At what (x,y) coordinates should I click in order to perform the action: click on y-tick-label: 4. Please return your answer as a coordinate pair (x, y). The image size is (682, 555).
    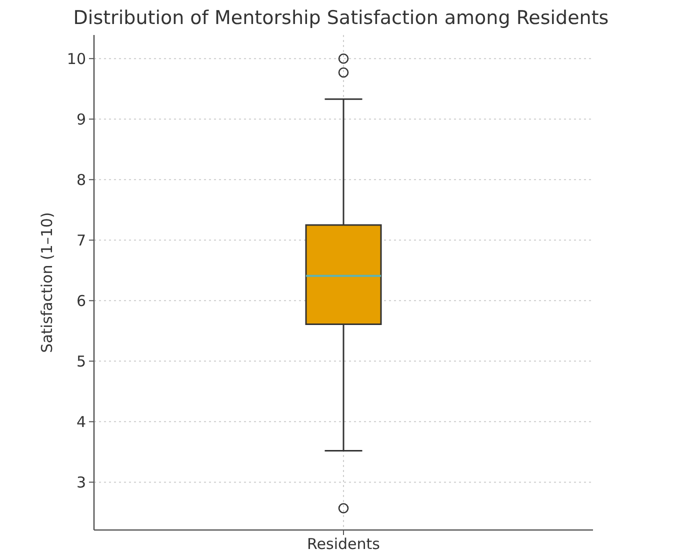
    Looking at the image, I should click on (81, 421).